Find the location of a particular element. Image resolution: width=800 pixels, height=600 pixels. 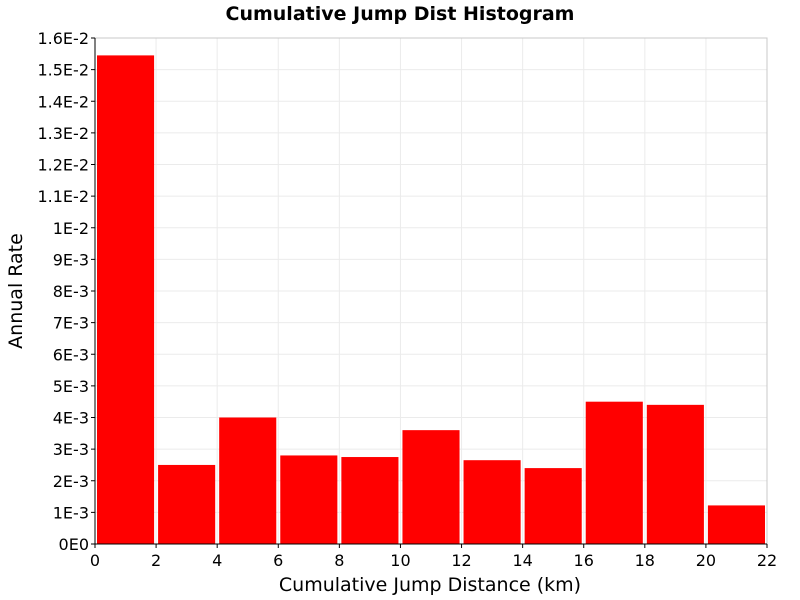

y-tick-label: 3E-3 is located at coordinates (71, 449).